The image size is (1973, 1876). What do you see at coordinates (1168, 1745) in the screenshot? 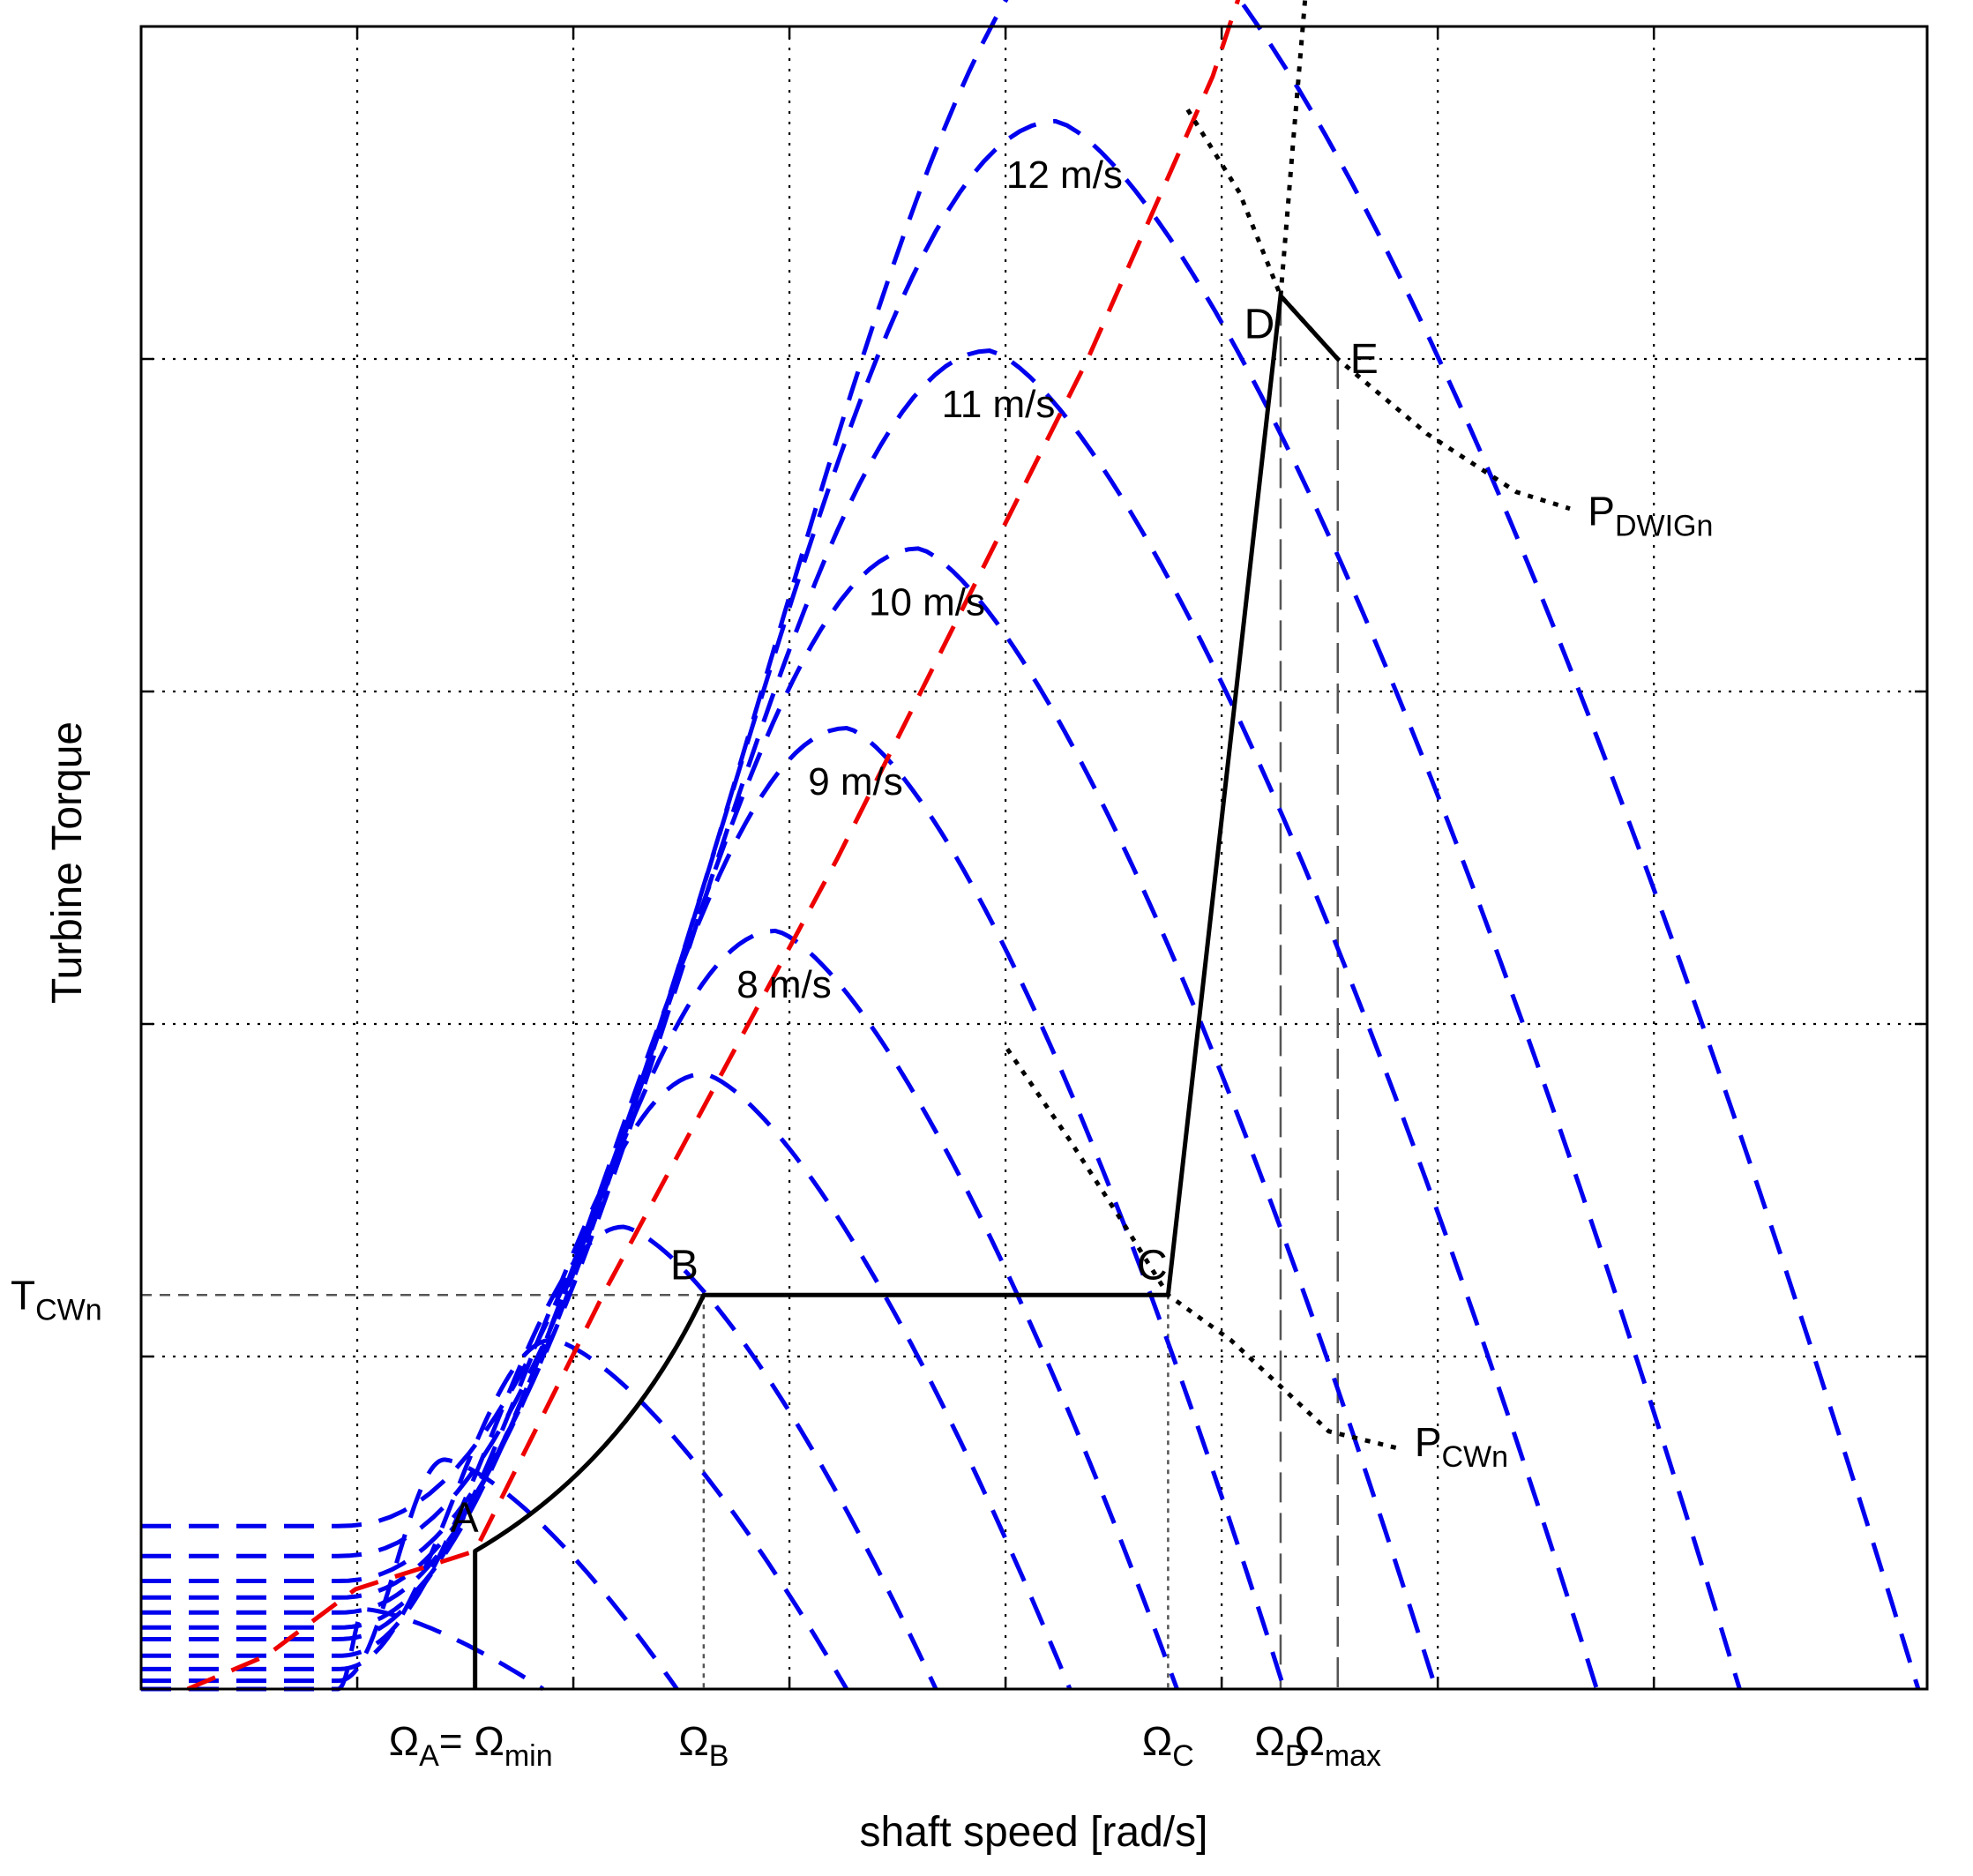
I see `x-tick-label-C: ΩC` at bounding box center [1168, 1745].